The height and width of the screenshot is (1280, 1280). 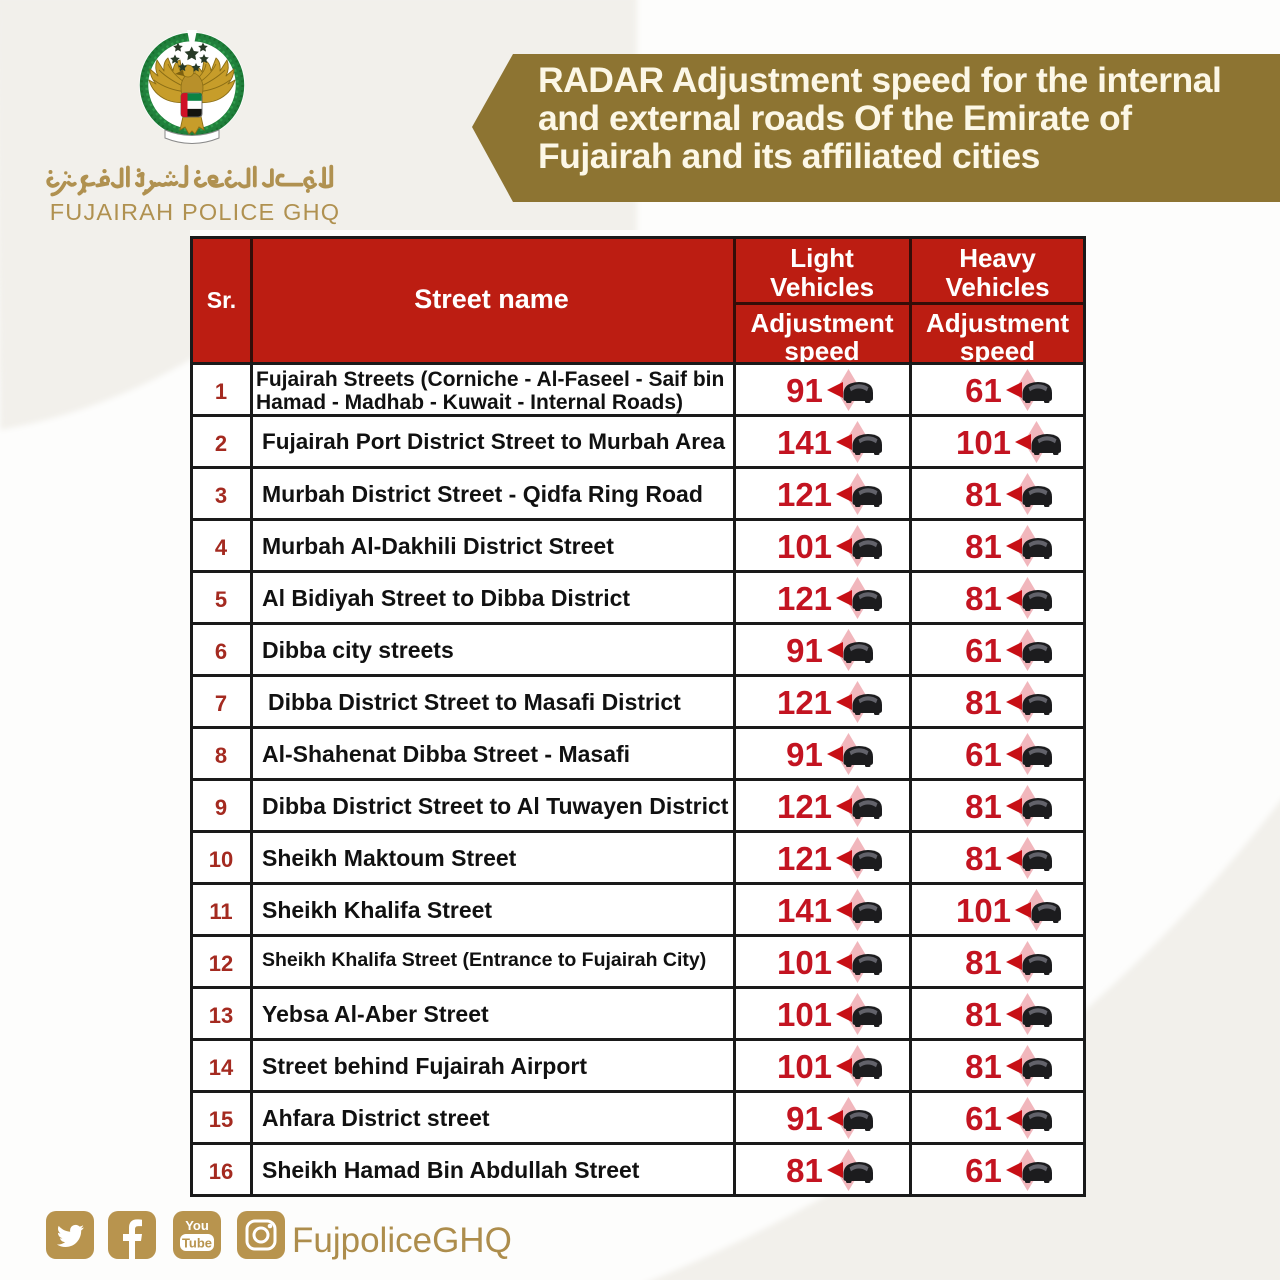 What do you see at coordinates (197, 1225) in the screenshot?
I see `svg-text: You` at bounding box center [197, 1225].